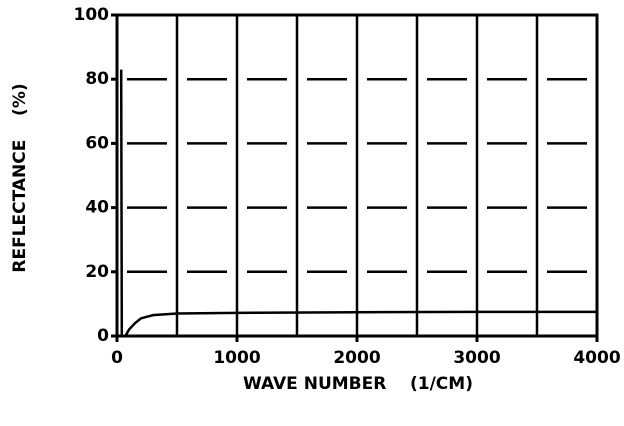 Image resolution: width=624 pixels, height=426 pixels. What do you see at coordinates (92, 15) in the screenshot?
I see `y-tick-label: 100` at bounding box center [92, 15].